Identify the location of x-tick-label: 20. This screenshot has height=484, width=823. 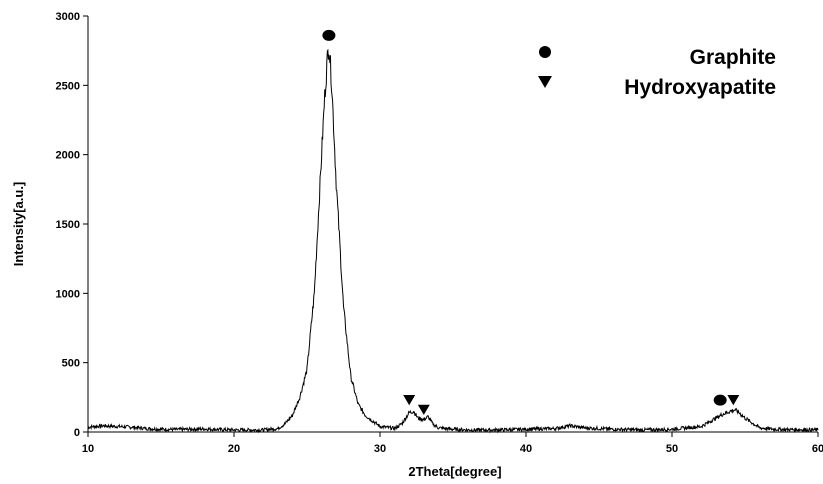
(234, 449).